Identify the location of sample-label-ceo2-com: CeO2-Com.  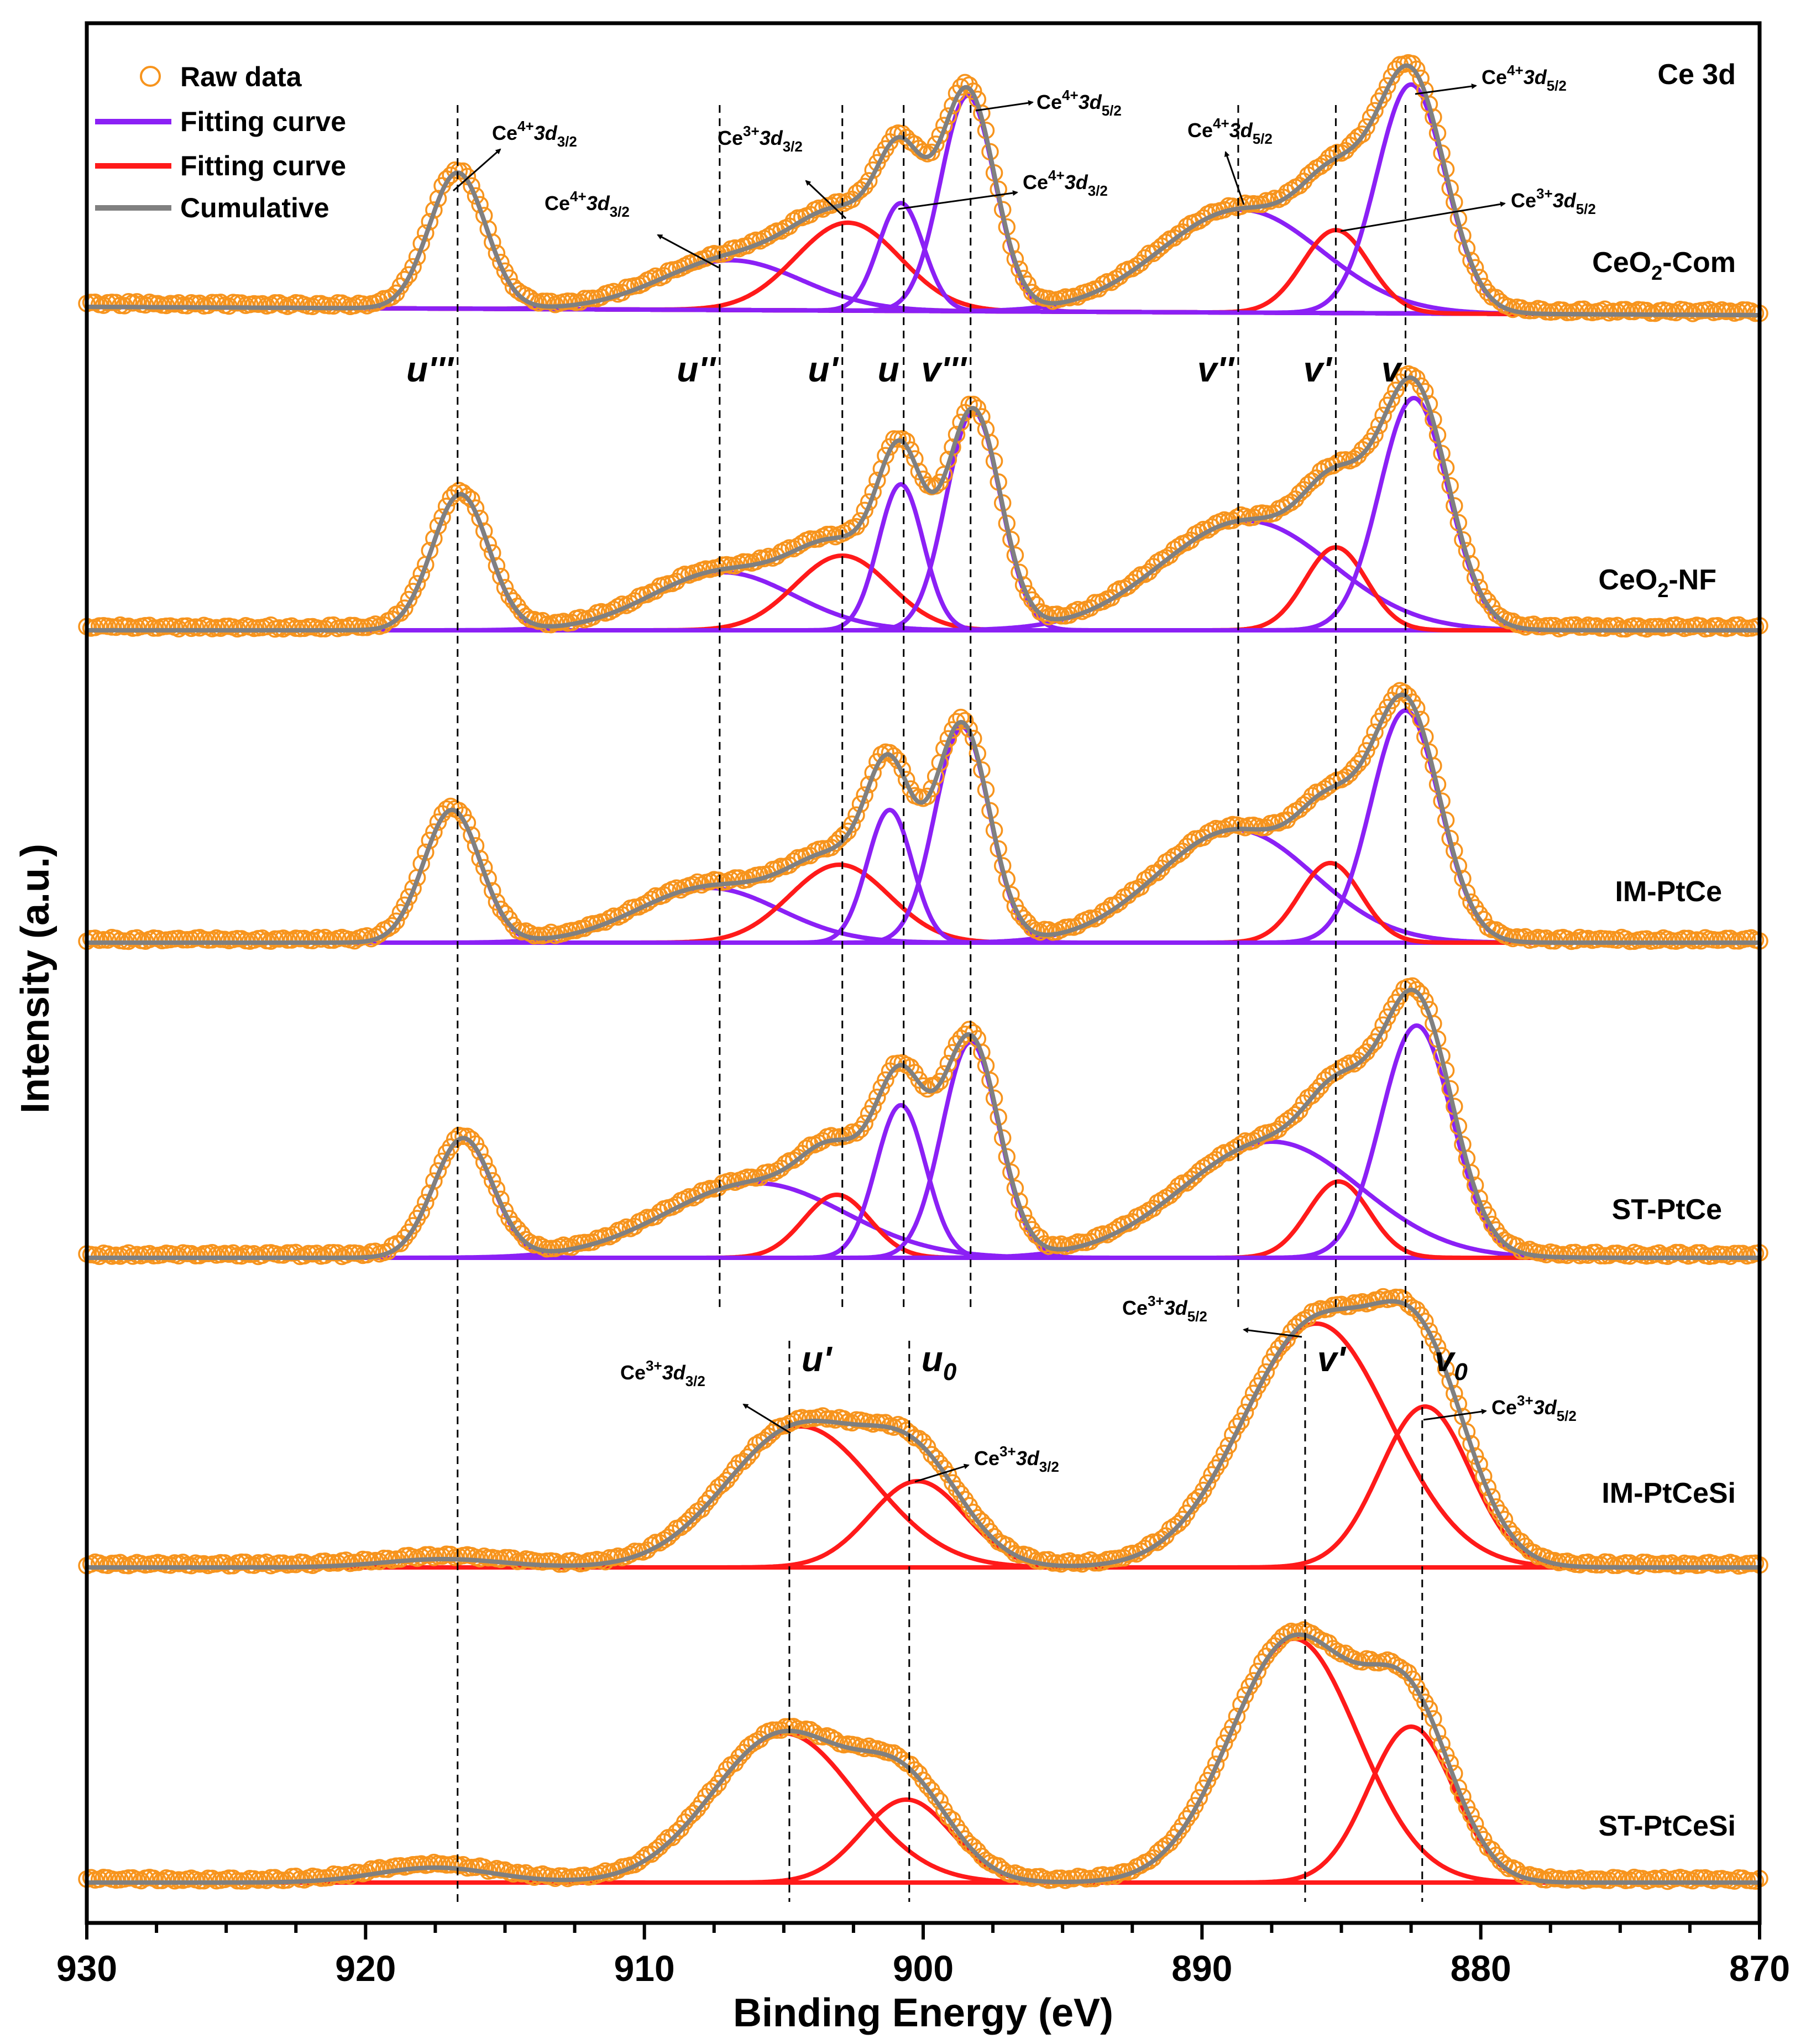
(1664, 265).